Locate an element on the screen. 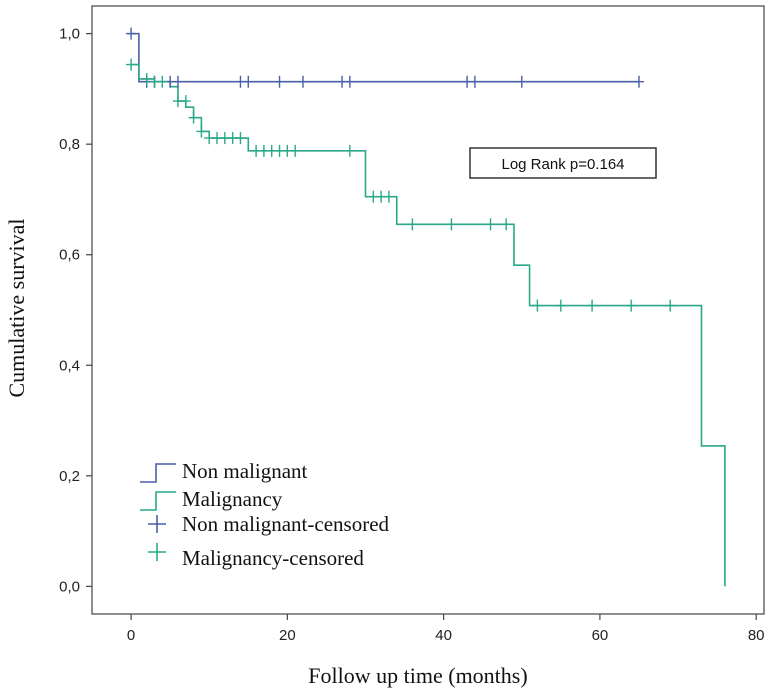 The height and width of the screenshot is (691, 774). legend-marker-non-malignant-censored is located at coordinates (157, 524).